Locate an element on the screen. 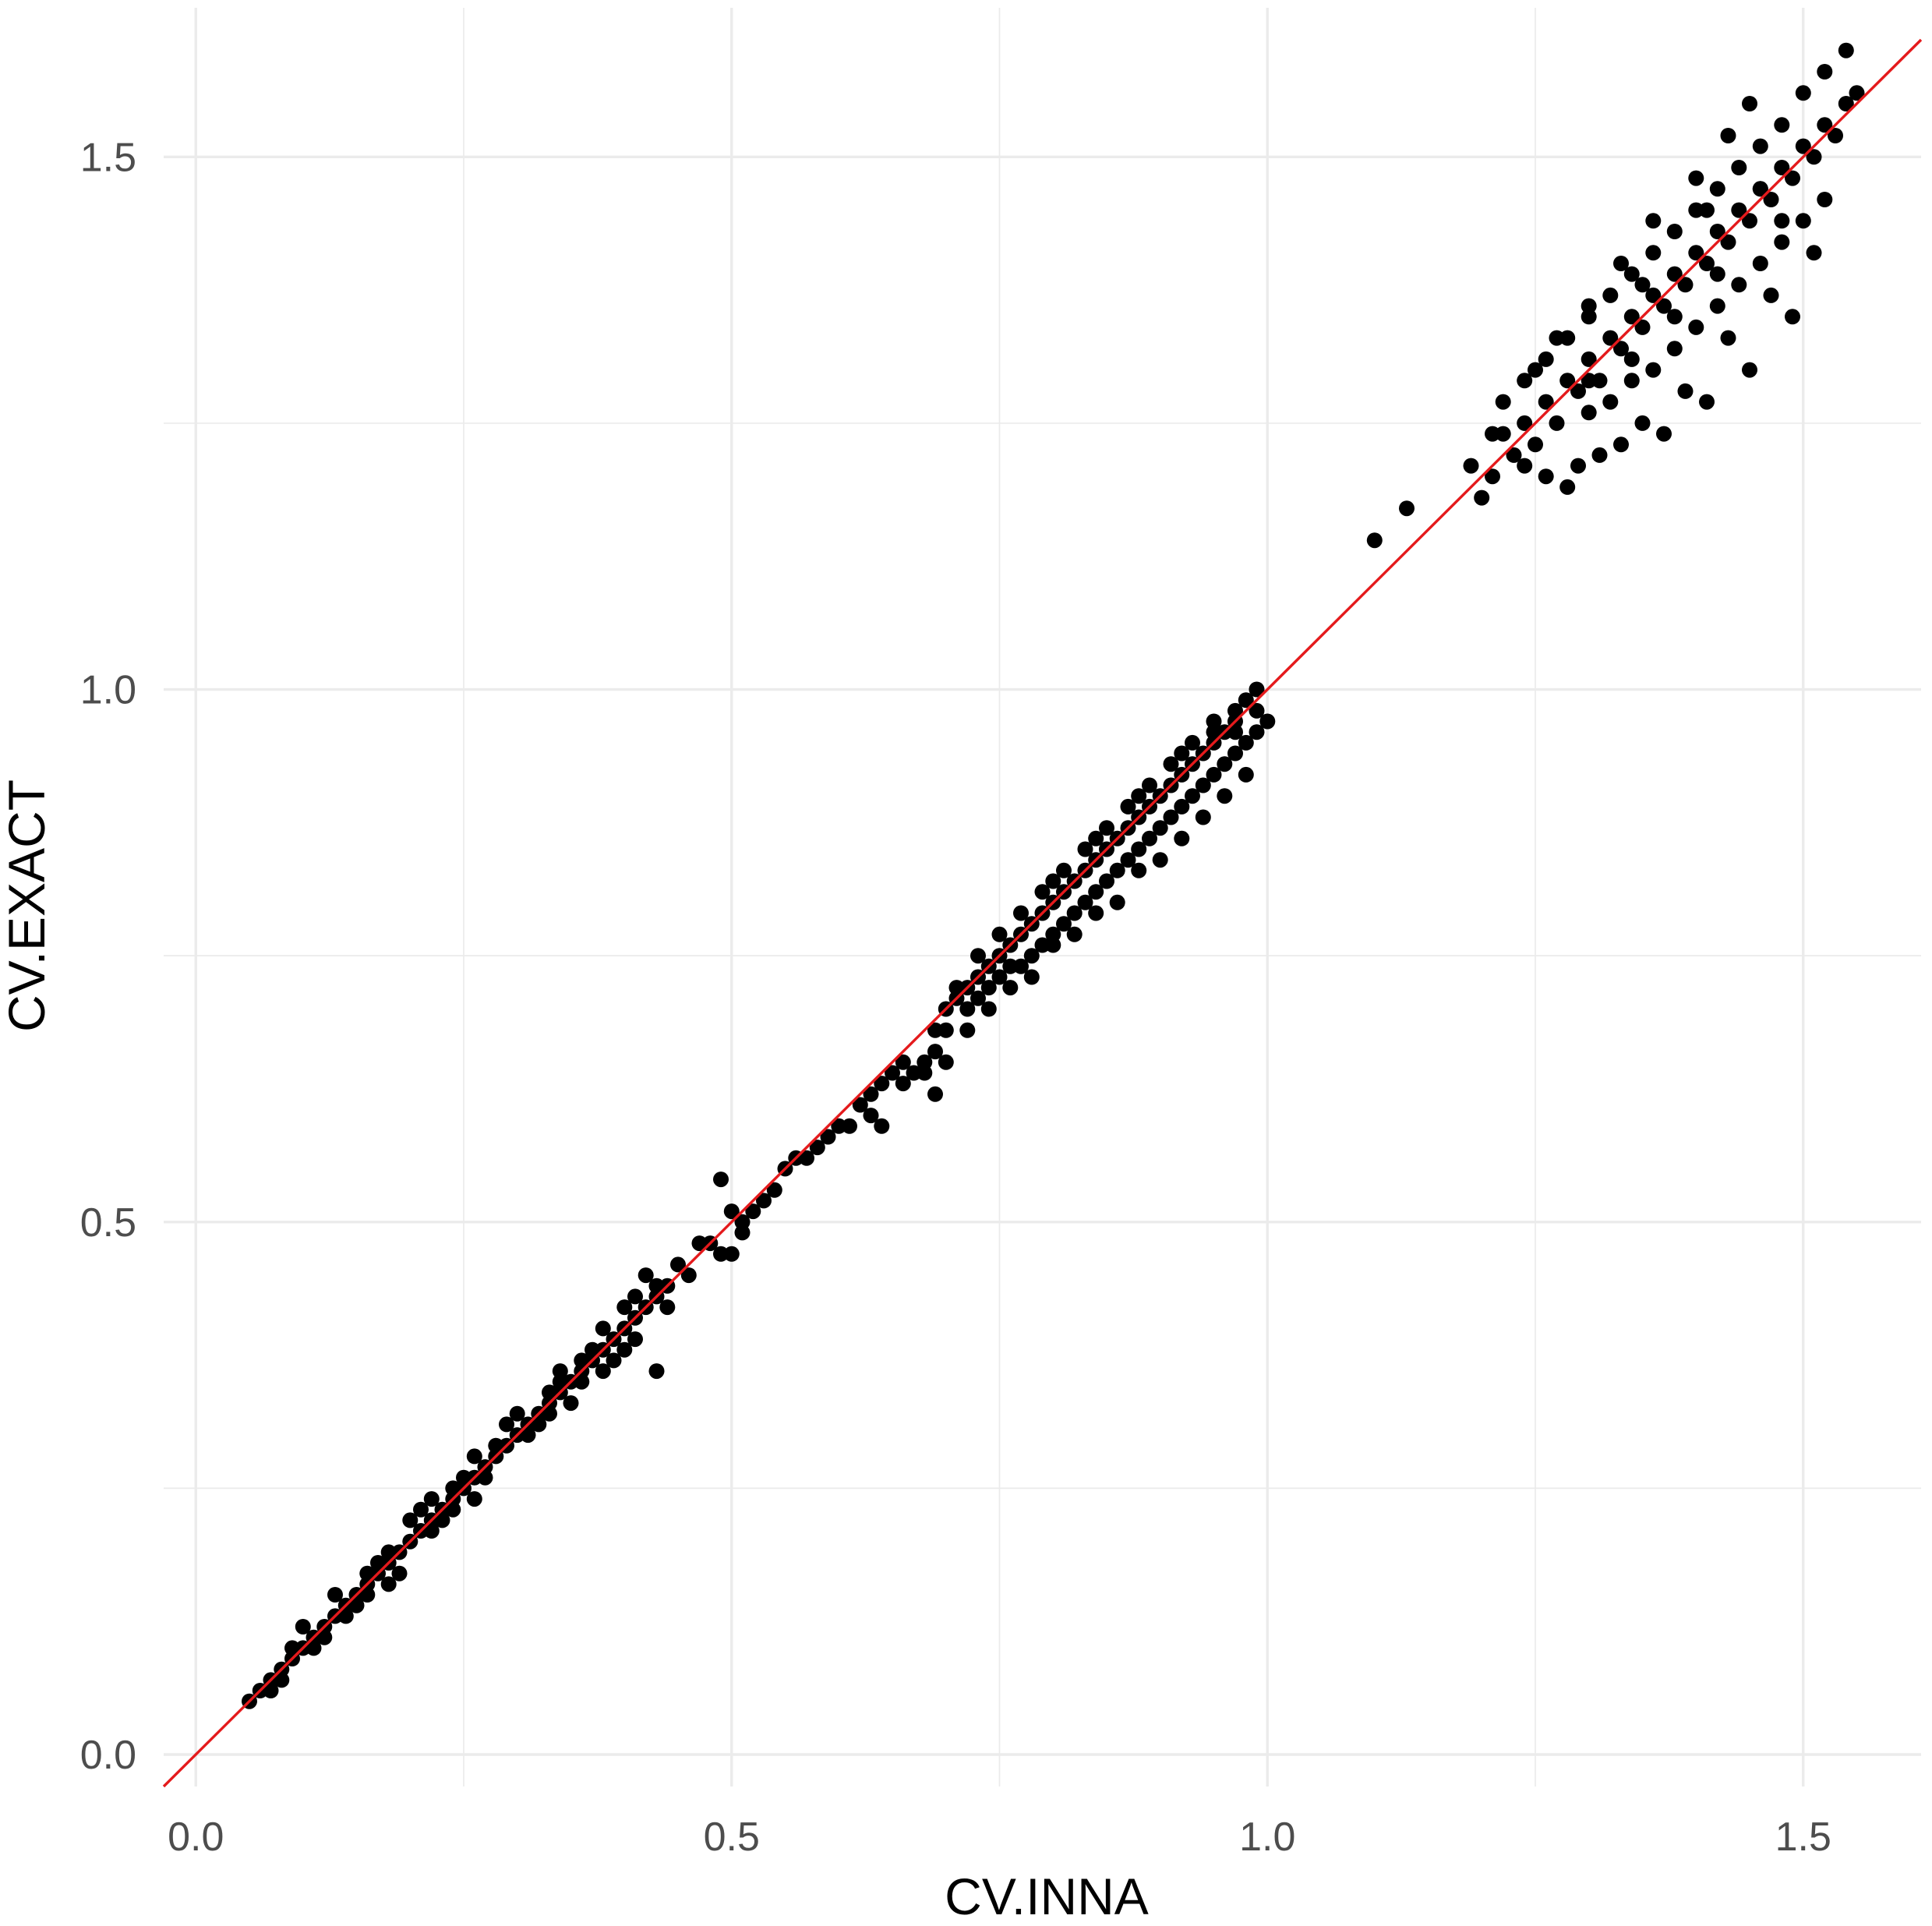 This screenshot has height=1926, width=1932. y-axis-title: CV.EXACT is located at coordinates (28, 905).